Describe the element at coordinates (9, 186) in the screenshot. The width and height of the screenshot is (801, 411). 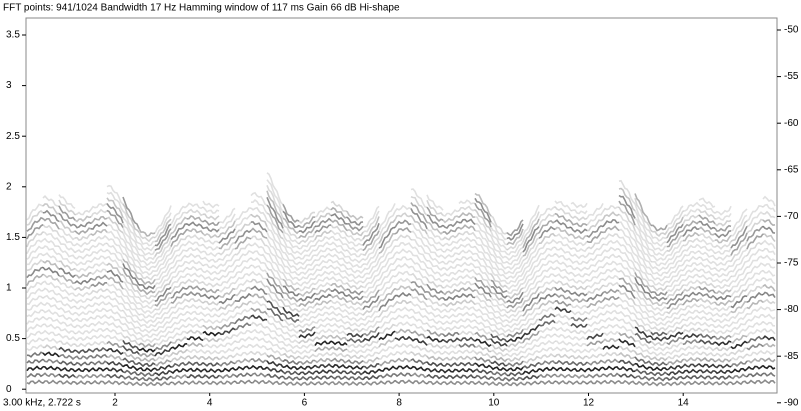
I see `left-tick-label: 2` at that location.